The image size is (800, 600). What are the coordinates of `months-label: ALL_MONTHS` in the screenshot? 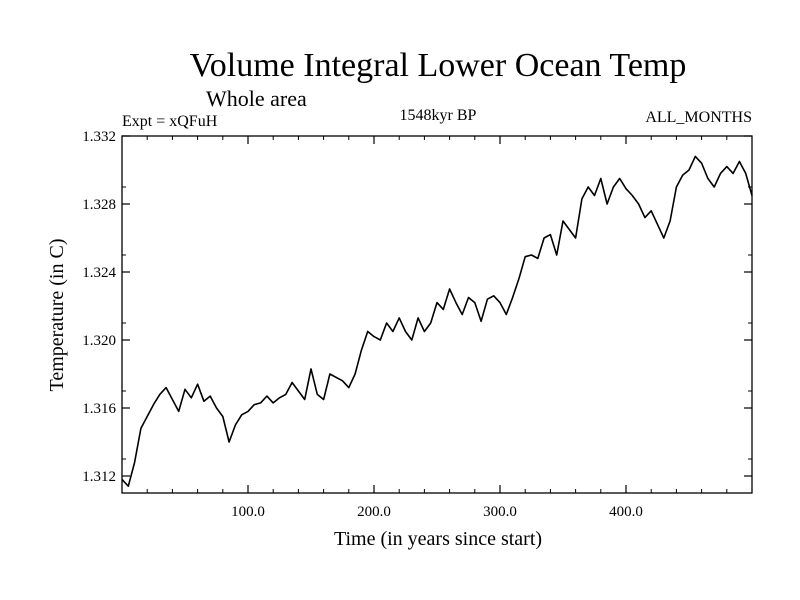 It's located at (698, 117).